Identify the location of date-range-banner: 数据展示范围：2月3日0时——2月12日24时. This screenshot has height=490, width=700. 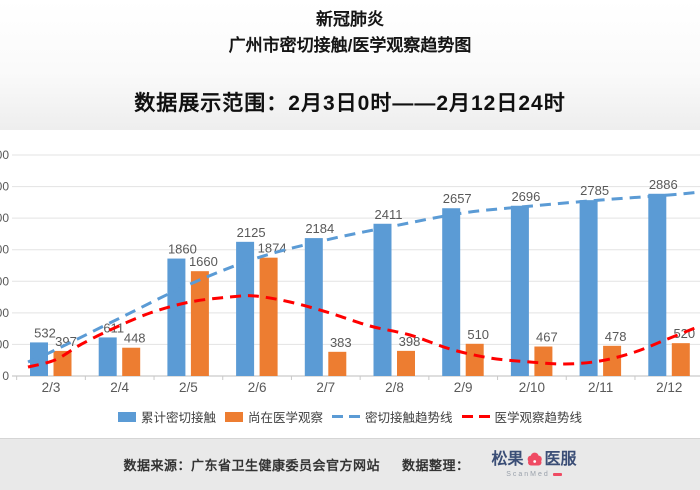
(350, 103).